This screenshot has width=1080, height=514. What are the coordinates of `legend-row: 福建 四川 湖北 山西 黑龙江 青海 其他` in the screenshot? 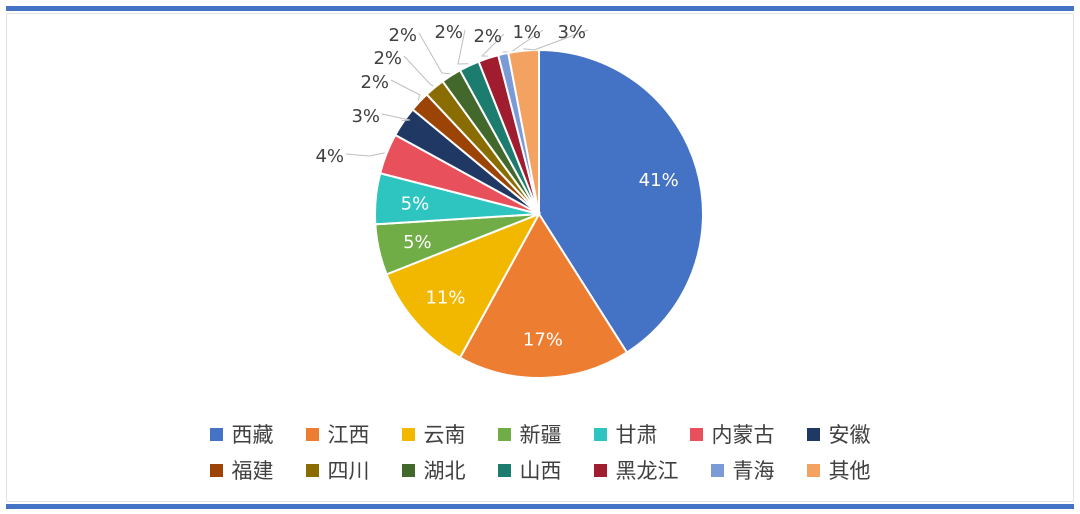 It's located at (540, 470).